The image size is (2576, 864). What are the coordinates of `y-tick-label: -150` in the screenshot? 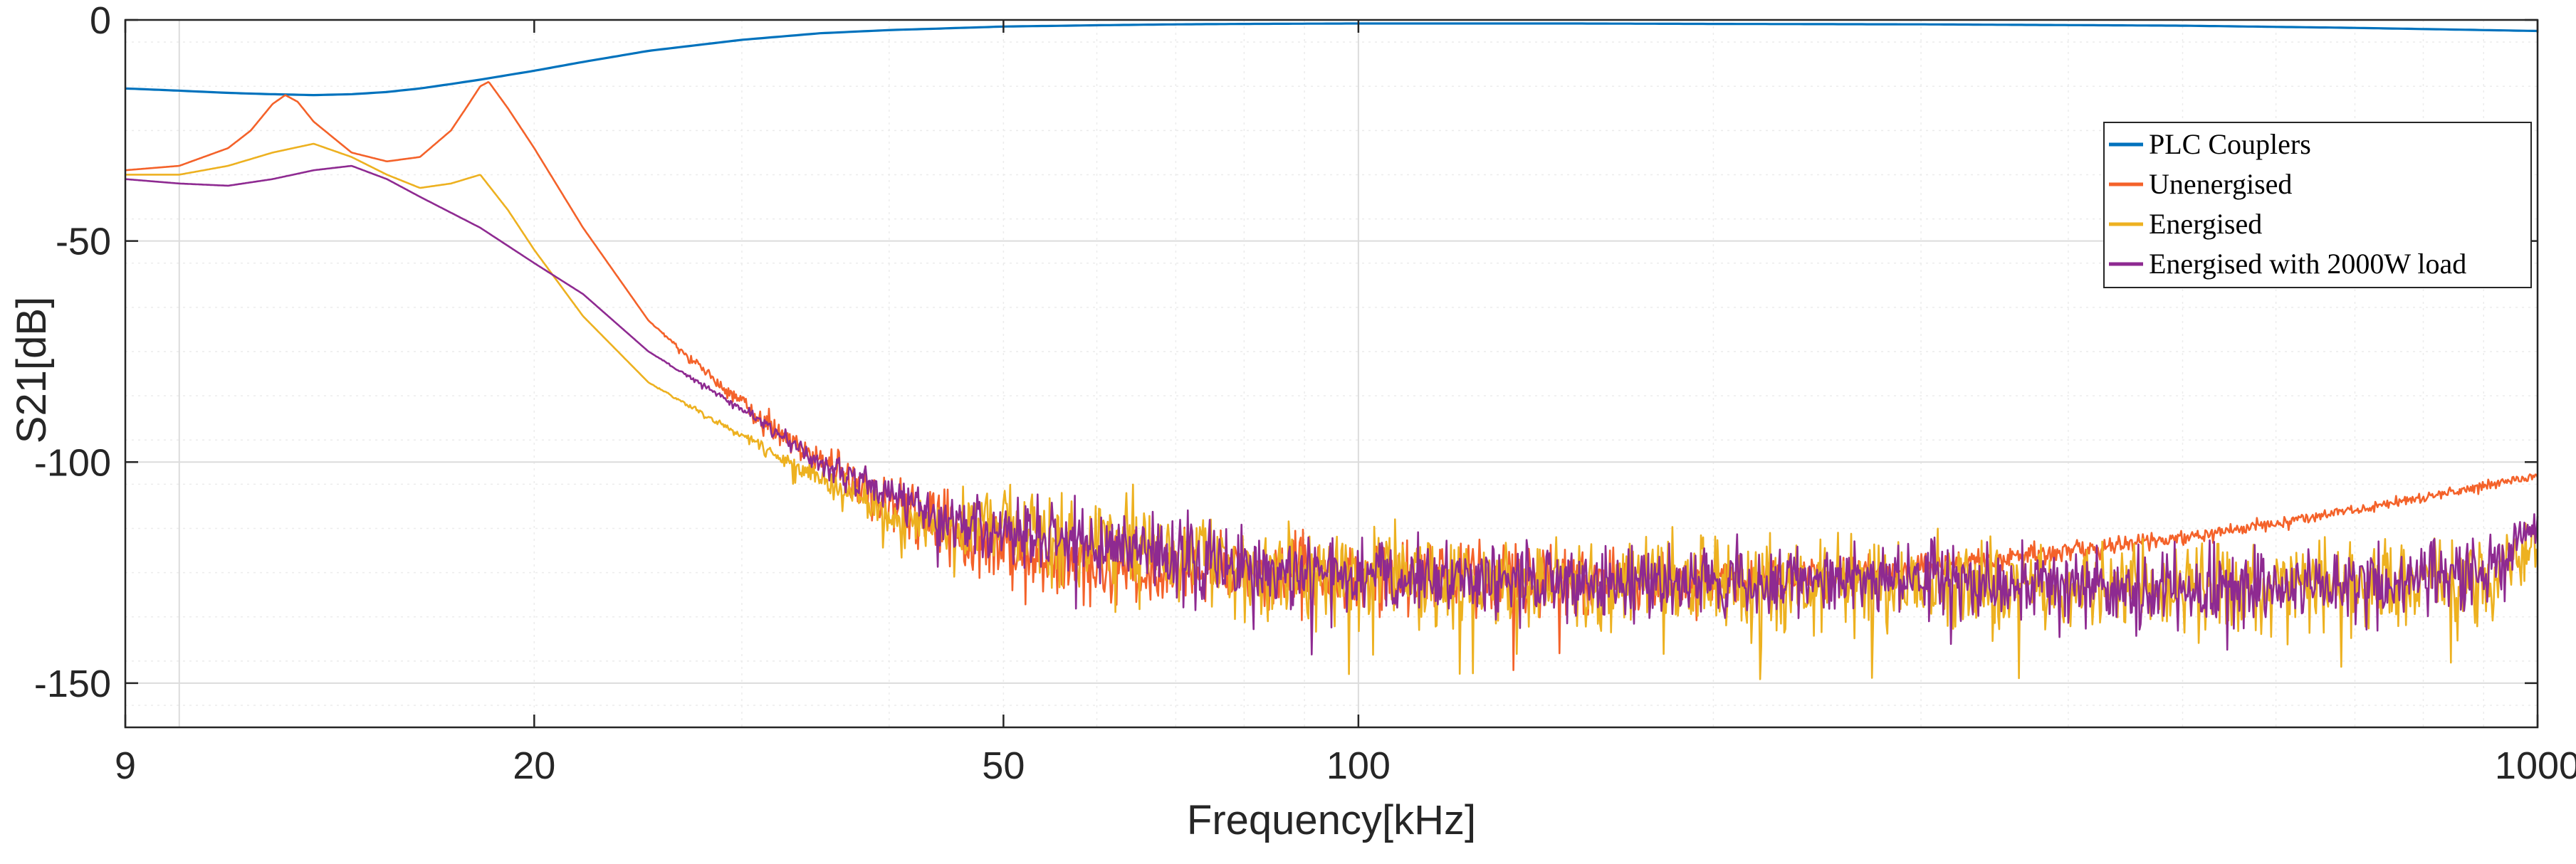 It's located at (72, 684).